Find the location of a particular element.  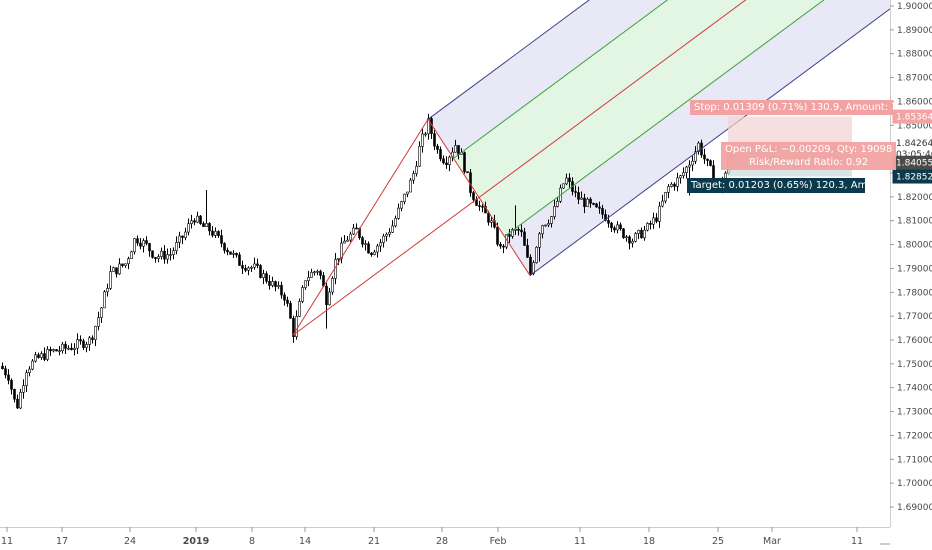

time-axis: 11 17 24 2019 8 14 21 28 Feb 11 18 25 Mar 11 is located at coordinates (445, 537).